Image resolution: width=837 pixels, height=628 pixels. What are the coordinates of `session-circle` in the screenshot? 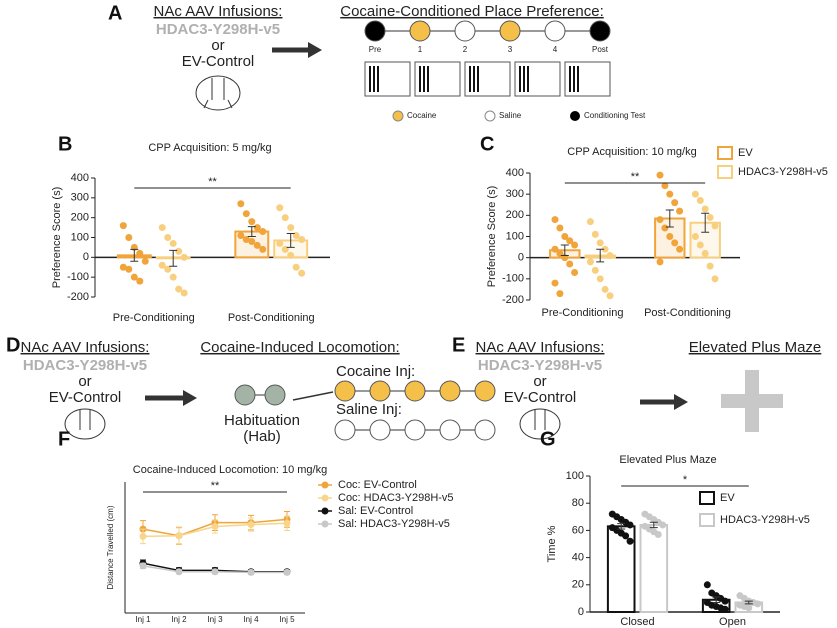 It's located at (465, 31).